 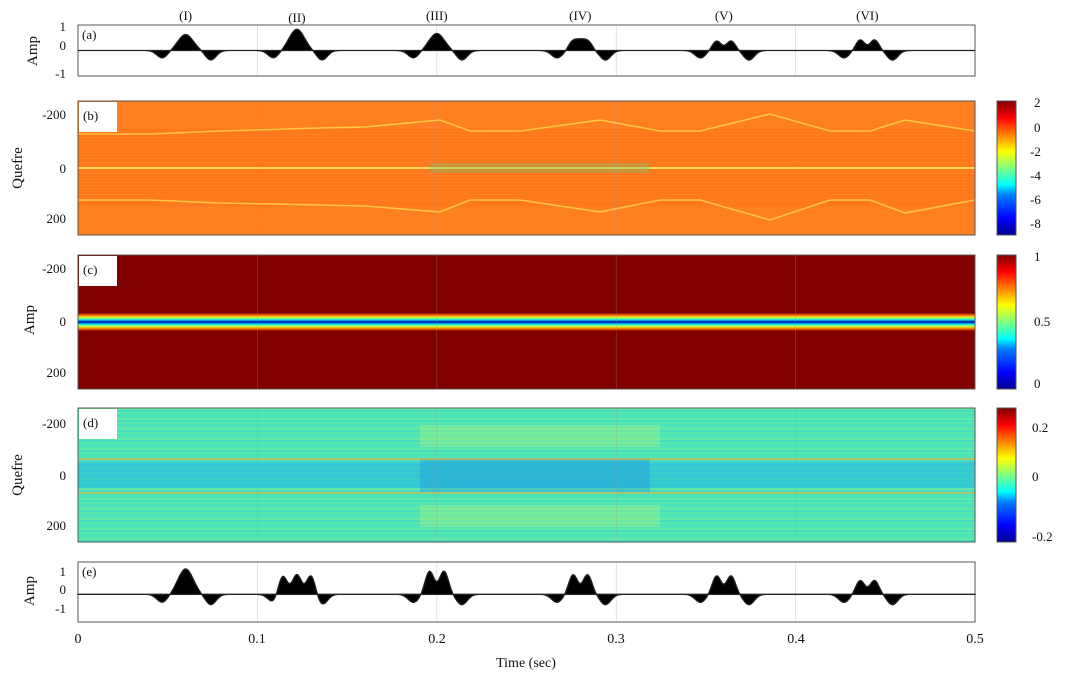 I want to click on panel-d-ytick: 200, so click(x=57, y=525).